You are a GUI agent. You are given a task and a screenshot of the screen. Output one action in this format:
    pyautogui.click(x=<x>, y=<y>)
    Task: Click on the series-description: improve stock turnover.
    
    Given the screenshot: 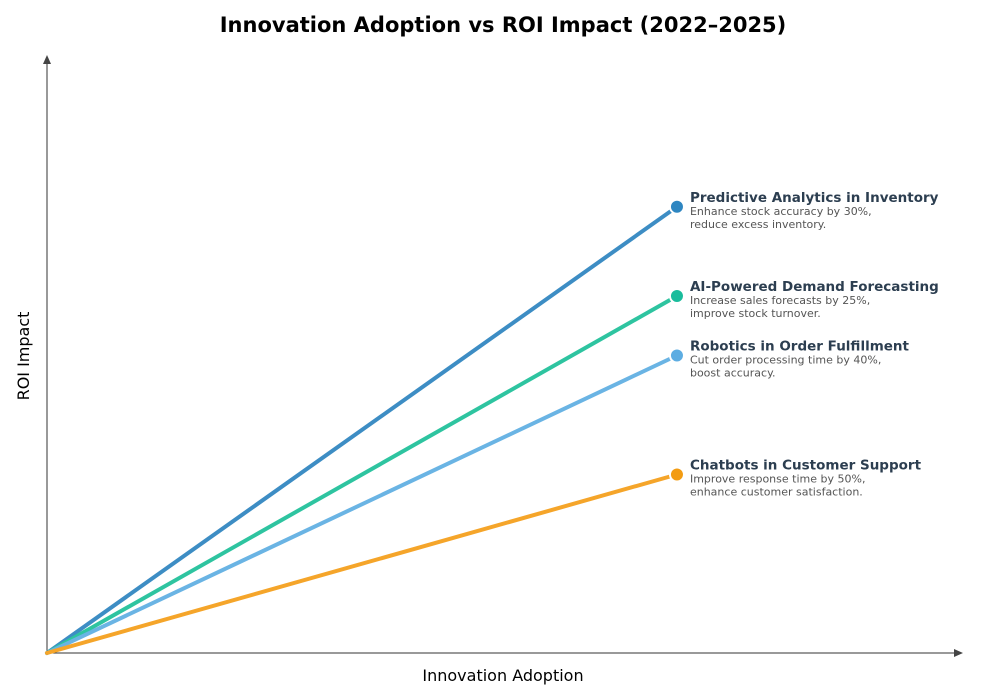 What is the action you would take?
    pyautogui.click(x=755, y=313)
    